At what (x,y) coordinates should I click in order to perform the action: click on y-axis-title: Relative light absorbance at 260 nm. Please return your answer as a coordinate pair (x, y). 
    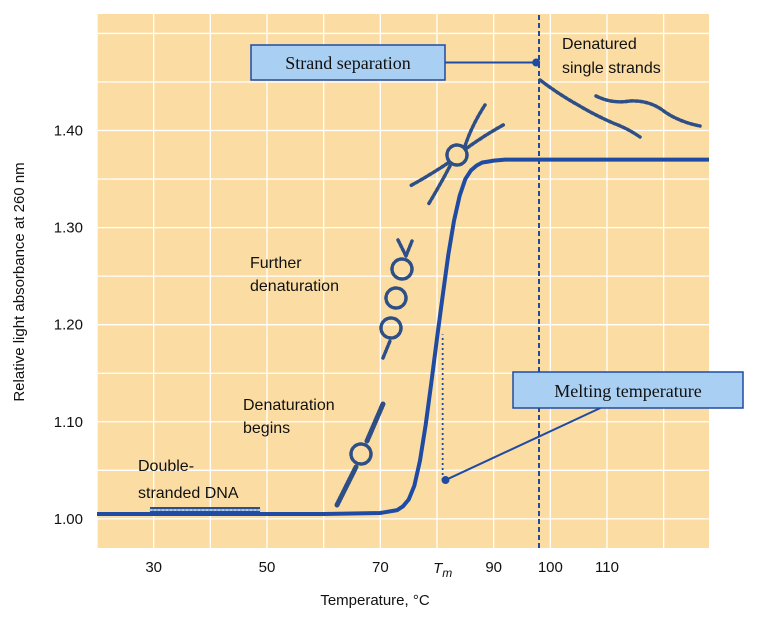
    Looking at the image, I should click on (19, 281).